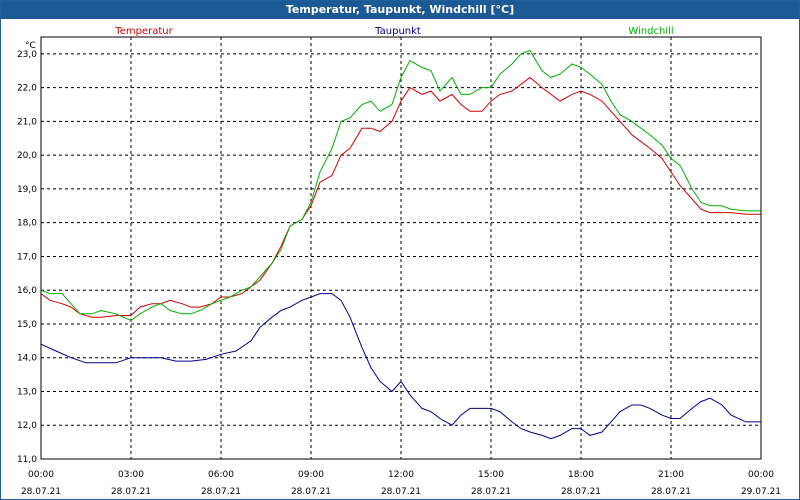  I want to click on y-tick-label: 21,0, so click(27, 122).